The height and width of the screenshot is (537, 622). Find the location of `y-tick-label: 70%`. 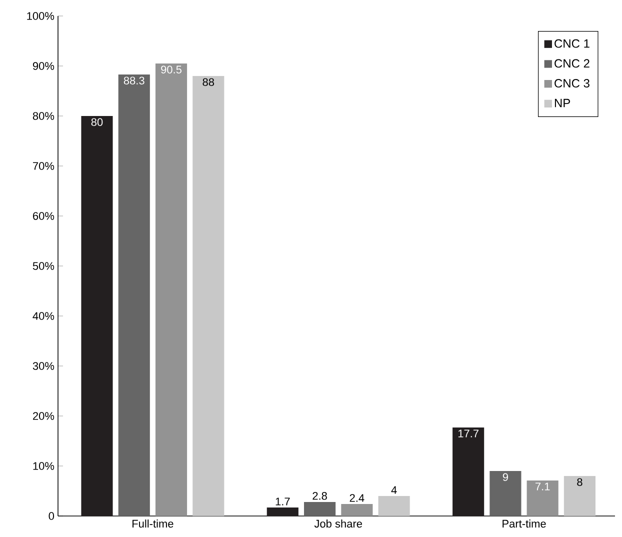

y-tick-label: 70% is located at coordinates (43, 166).